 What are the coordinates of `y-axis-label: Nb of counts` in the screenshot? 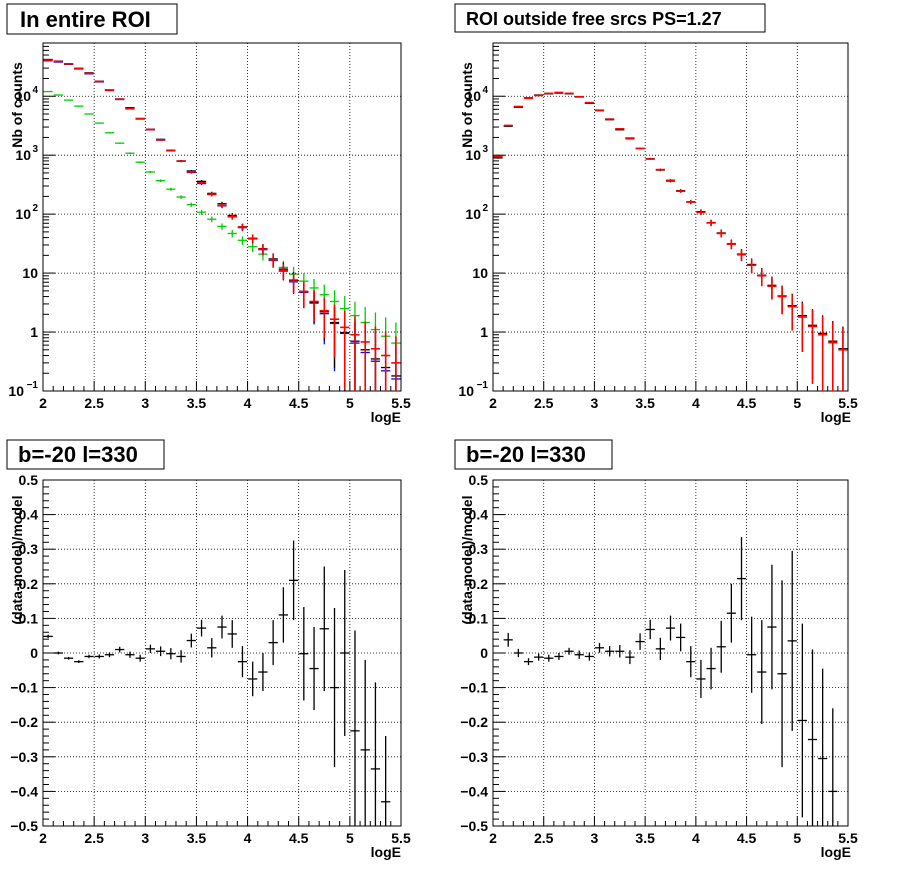 It's located at (467, 105).